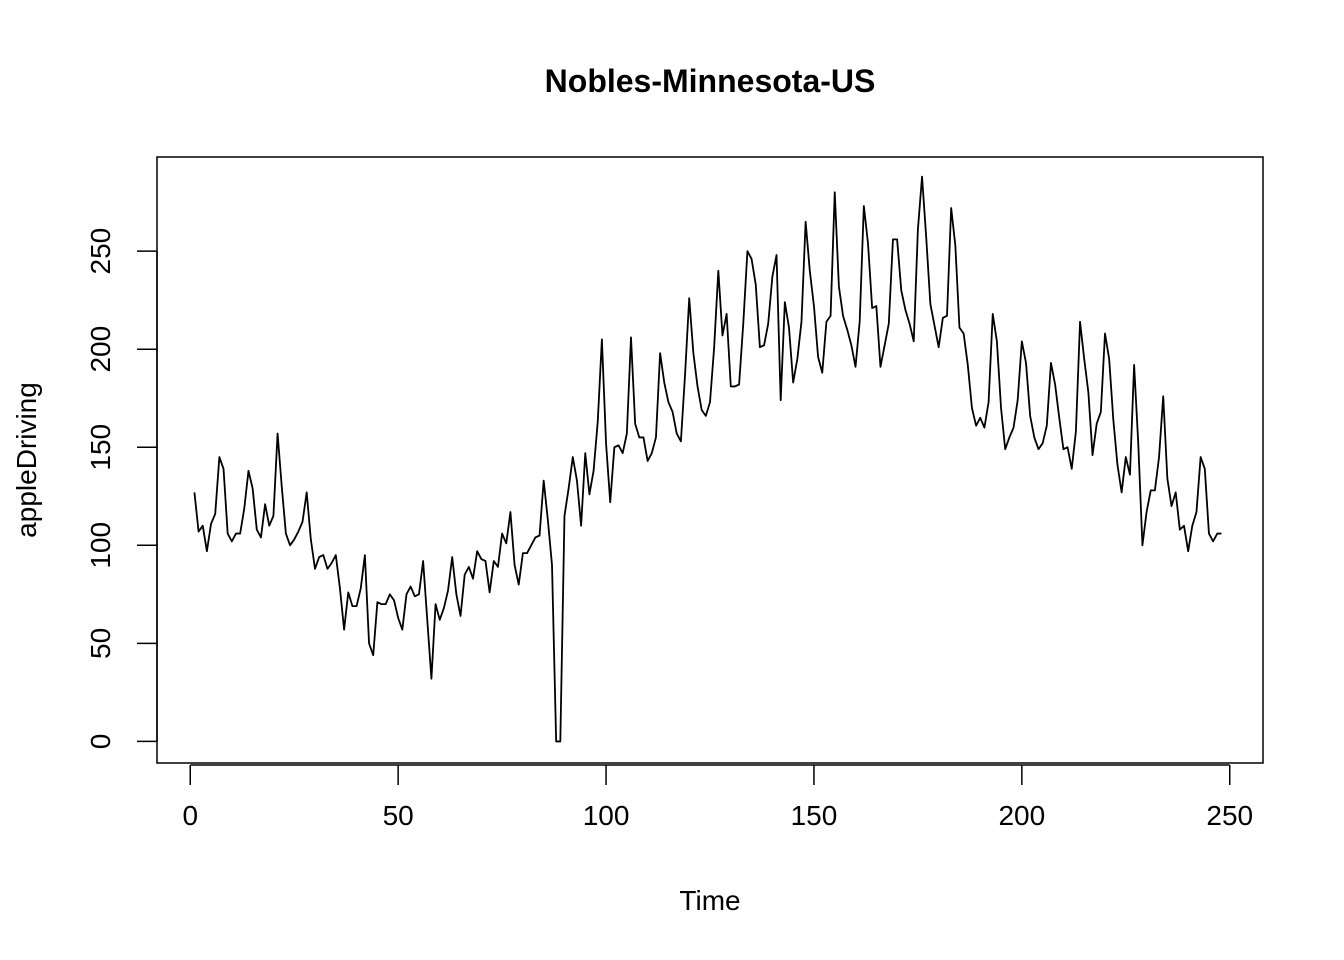 The height and width of the screenshot is (960, 1344). Describe the element at coordinates (100, 251) in the screenshot. I see `y-tick-label: 250` at that location.